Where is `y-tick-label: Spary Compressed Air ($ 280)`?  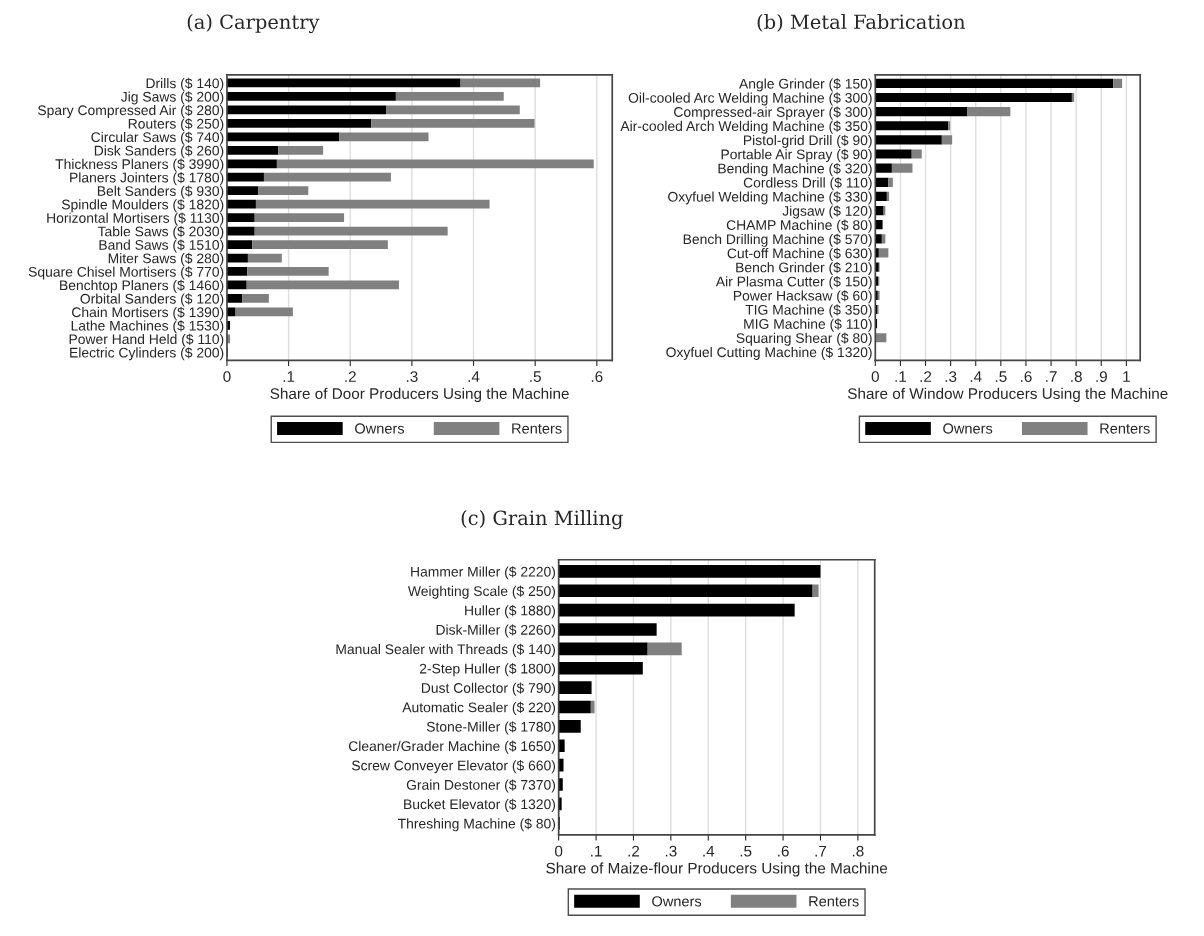 y-tick-label: Spary Compressed Air ($ 280) is located at coordinates (131, 111).